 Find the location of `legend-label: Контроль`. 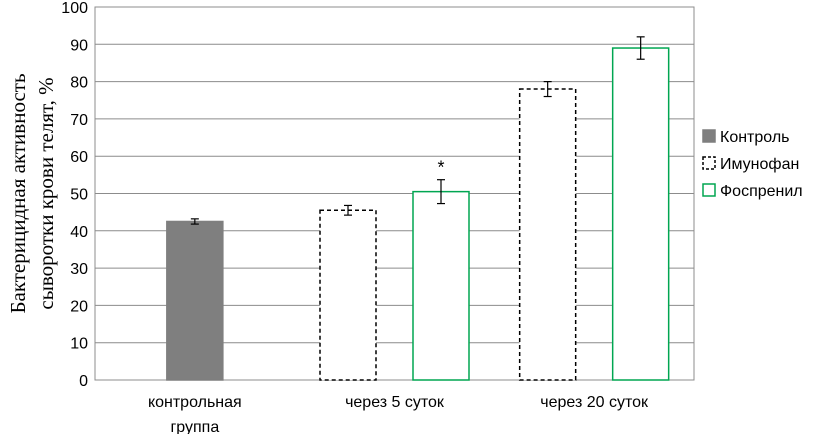

legend-label: Контроль is located at coordinates (755, 137).